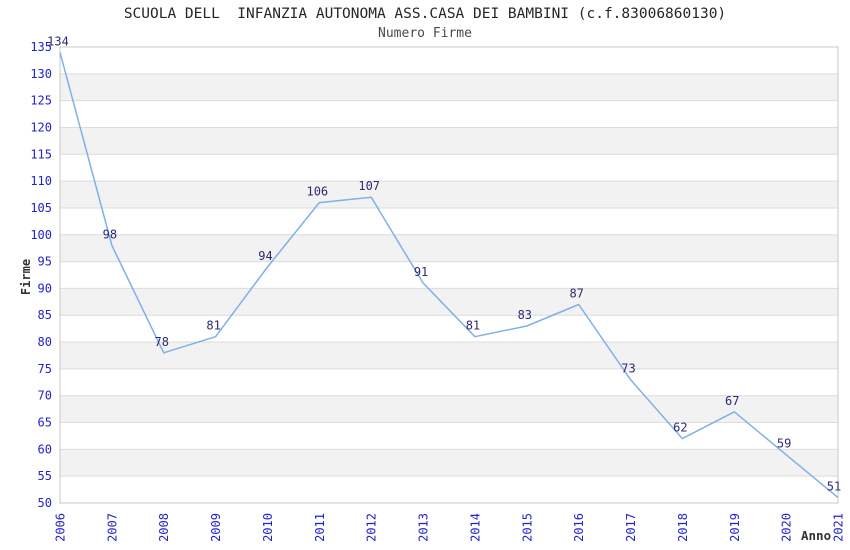  I want to click on data-label: 51, so click(834, 487).